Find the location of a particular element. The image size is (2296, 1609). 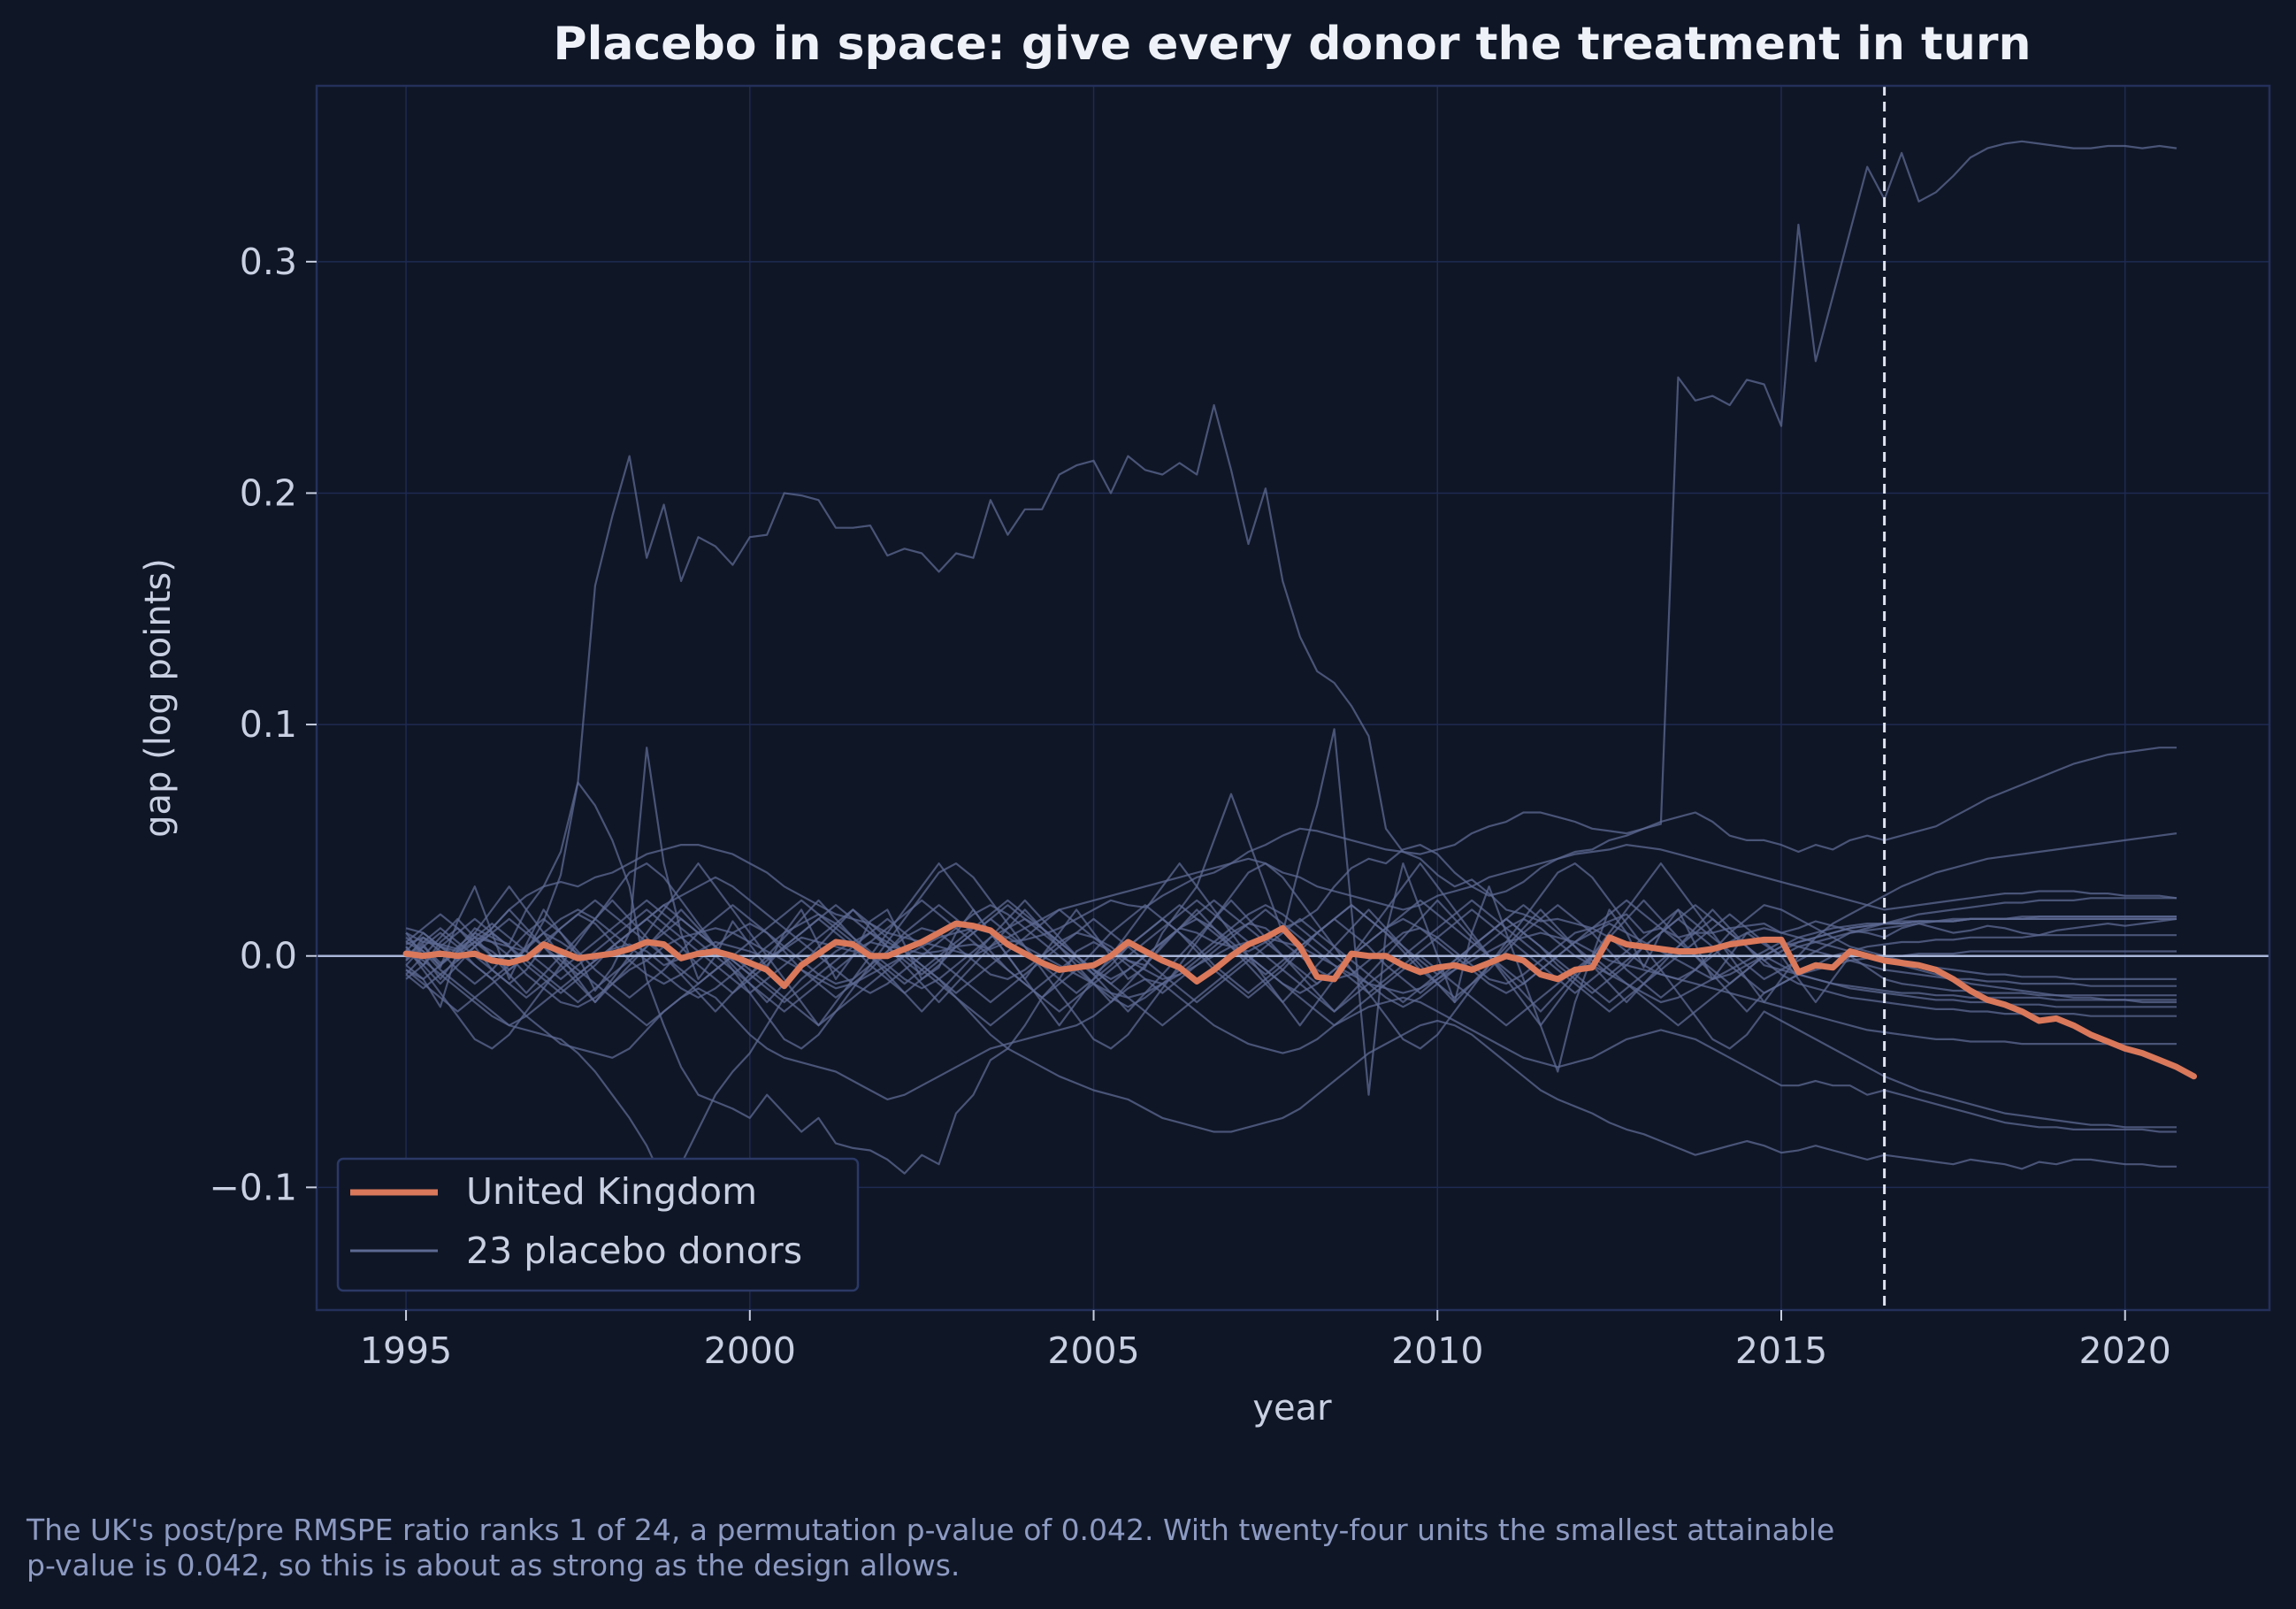

y-tick-label: −0.1 is located at coordinates (253, 1187).